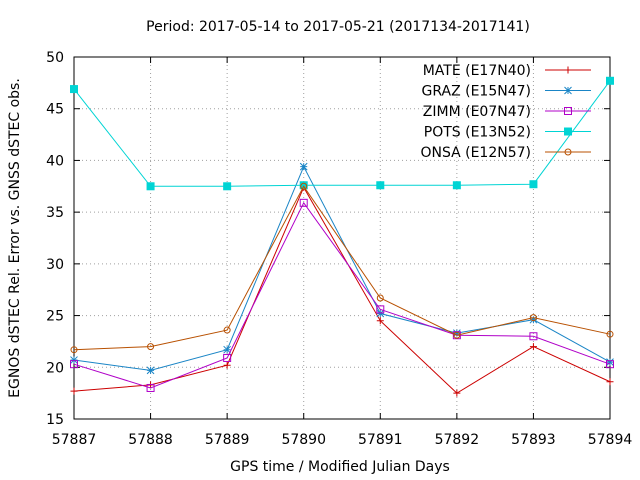 The image size is (640, 480). I want to click on x-tick-label: 57894, so click(610, 440).